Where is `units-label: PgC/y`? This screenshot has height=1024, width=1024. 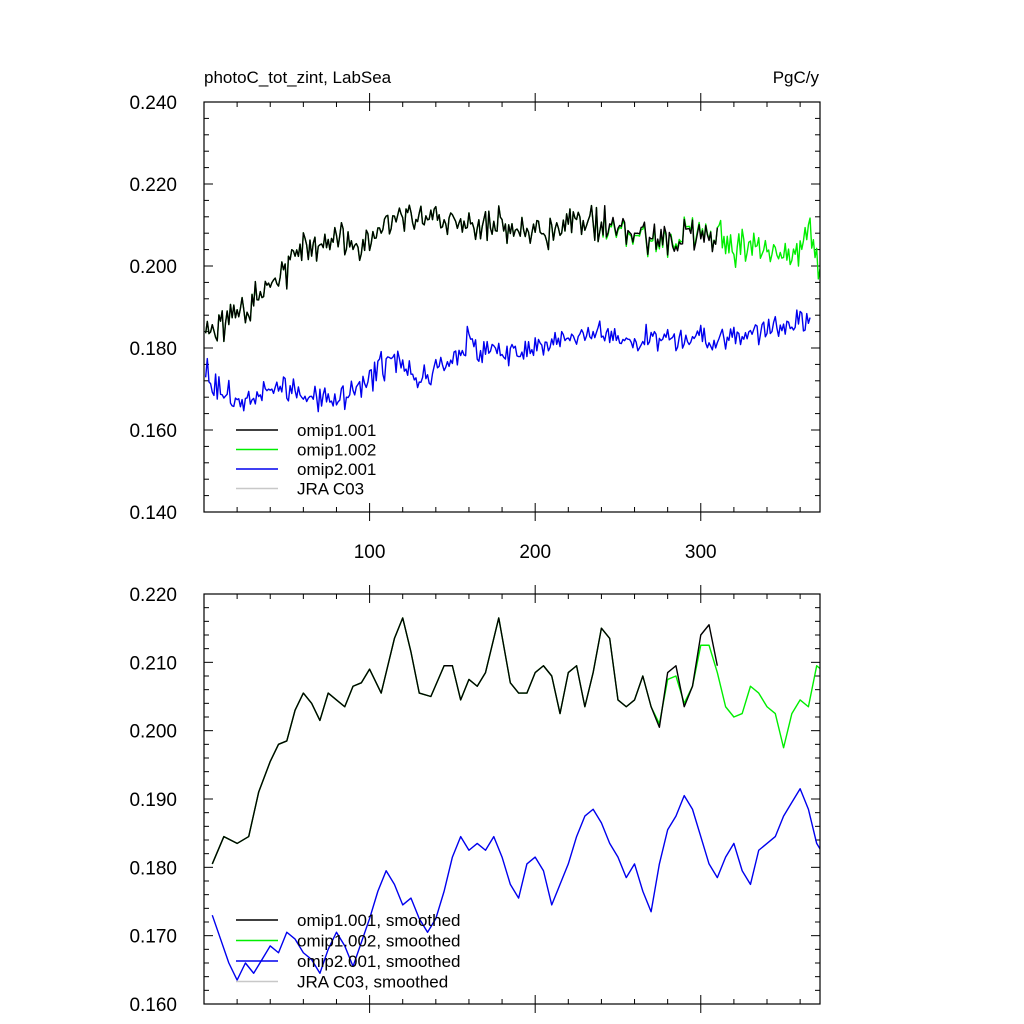 units-label: PgC/y is located at coordinates (796, 77).